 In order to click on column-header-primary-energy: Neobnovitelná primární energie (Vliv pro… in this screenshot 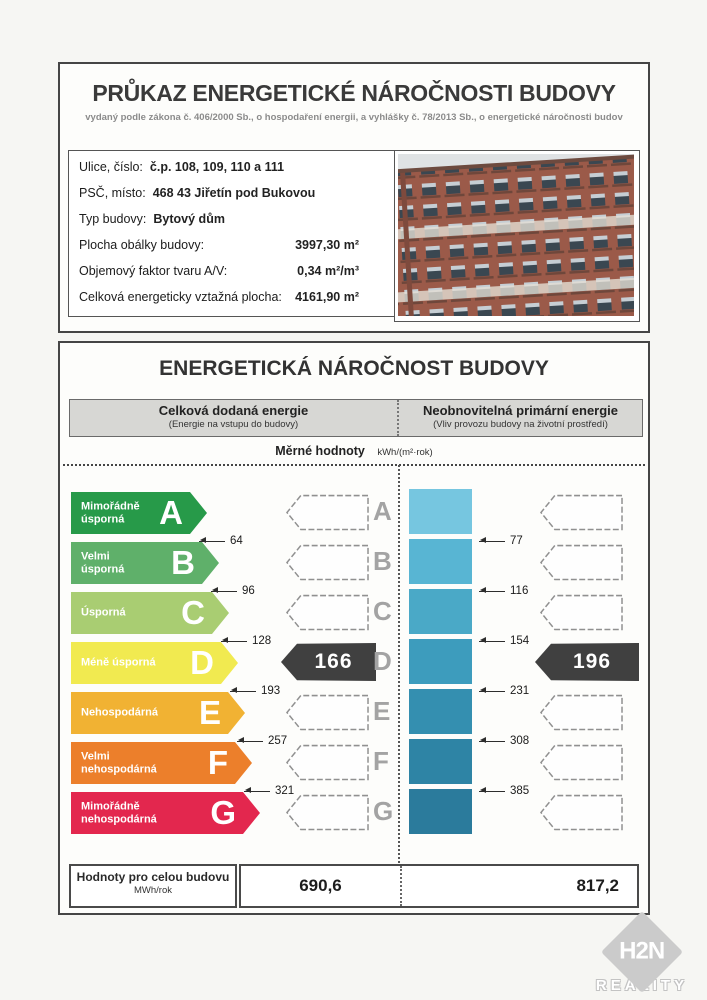, I will do `click(520, 418)`.